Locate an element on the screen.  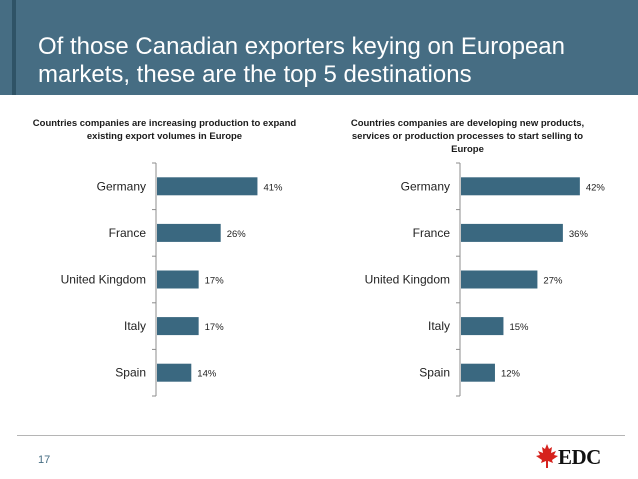
logo-wordmark: EDC is located at coordinates (579, 457).